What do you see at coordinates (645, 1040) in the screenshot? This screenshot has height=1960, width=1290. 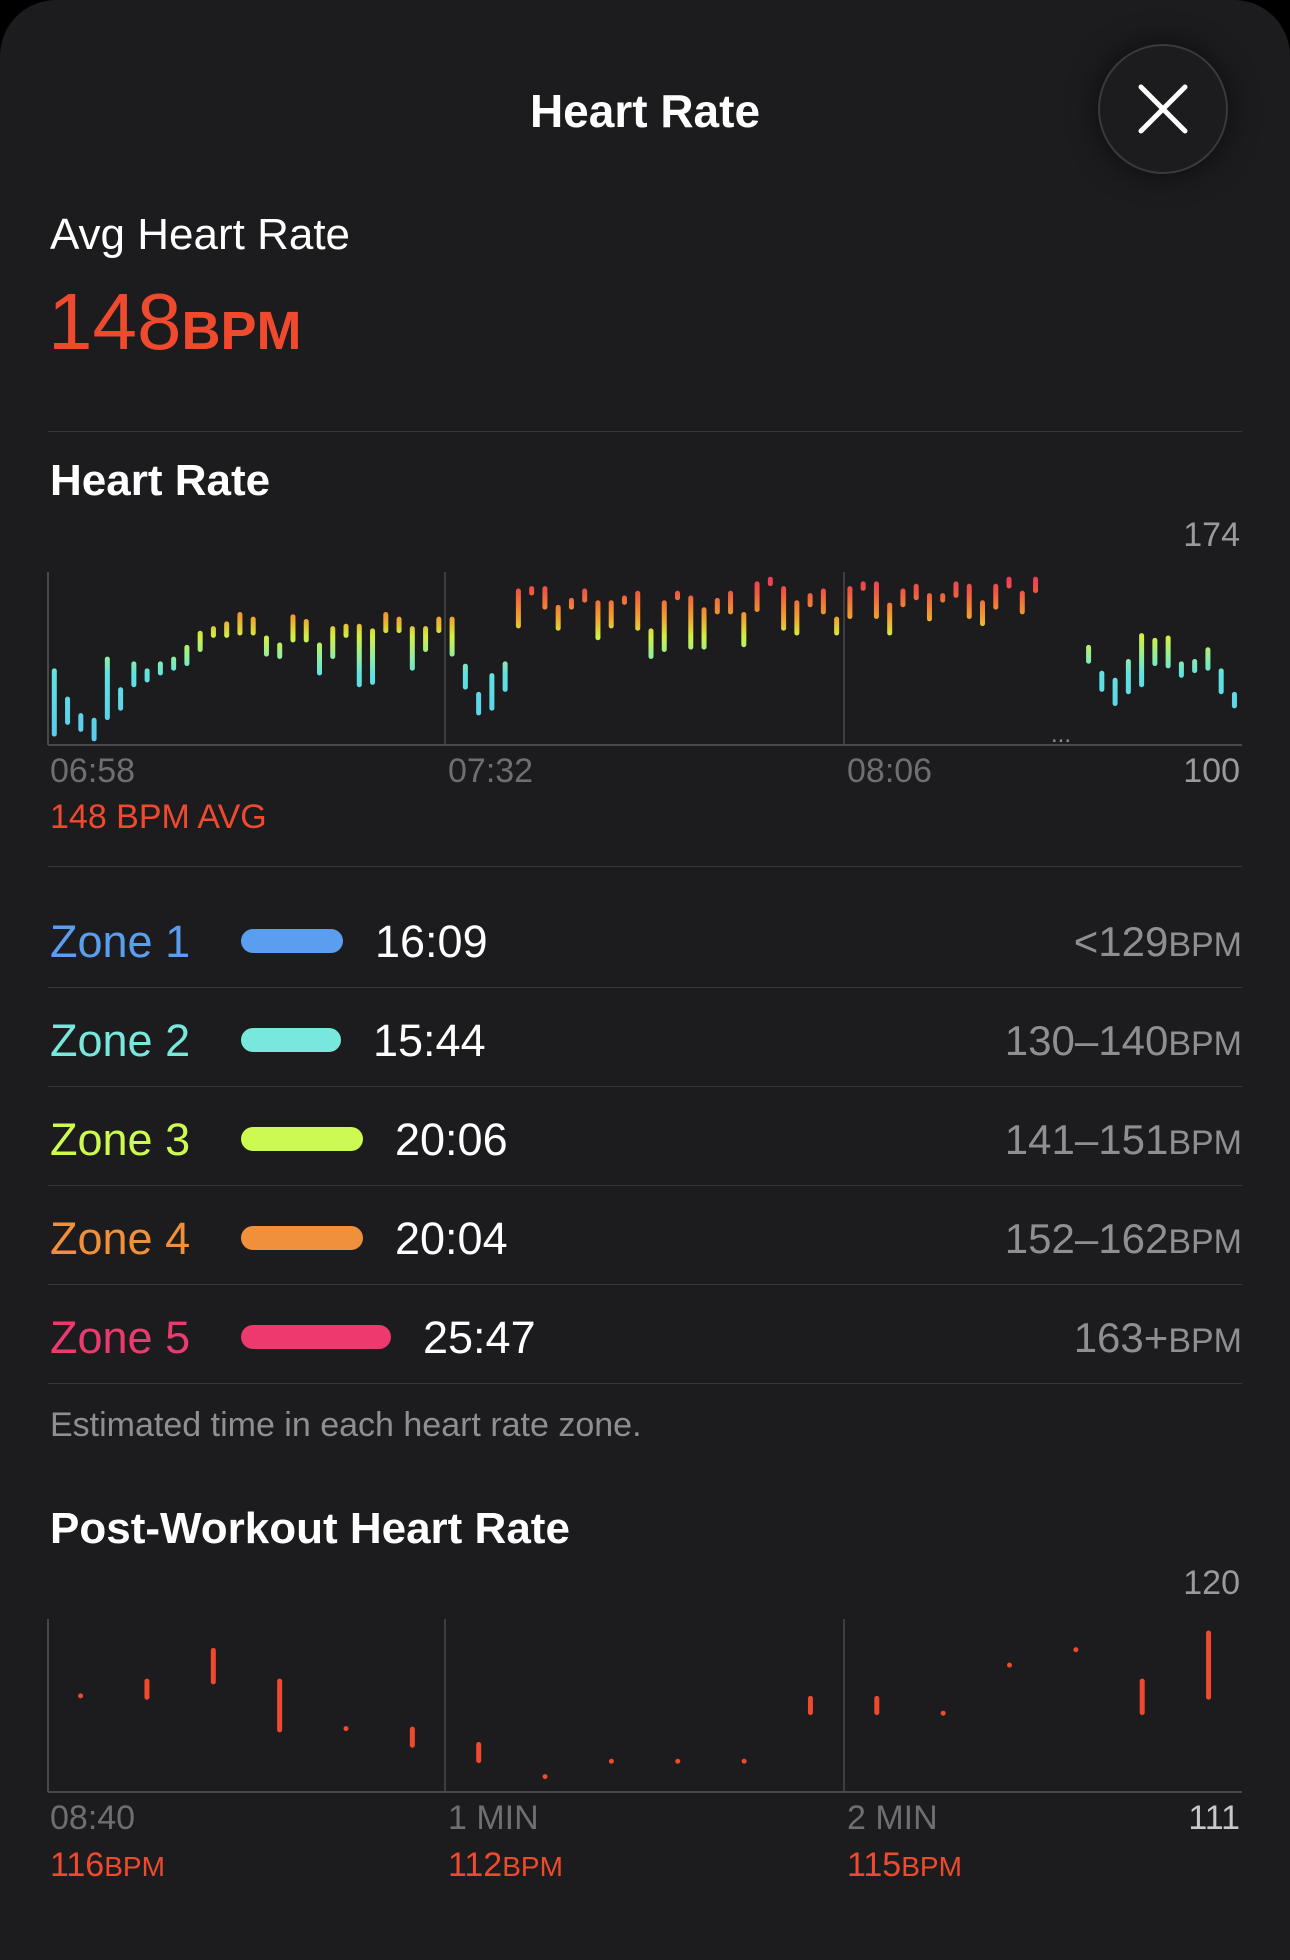 I see `zone-row: Zone 2 15:44 130–140BPM` at bounding box center [645, 1040].